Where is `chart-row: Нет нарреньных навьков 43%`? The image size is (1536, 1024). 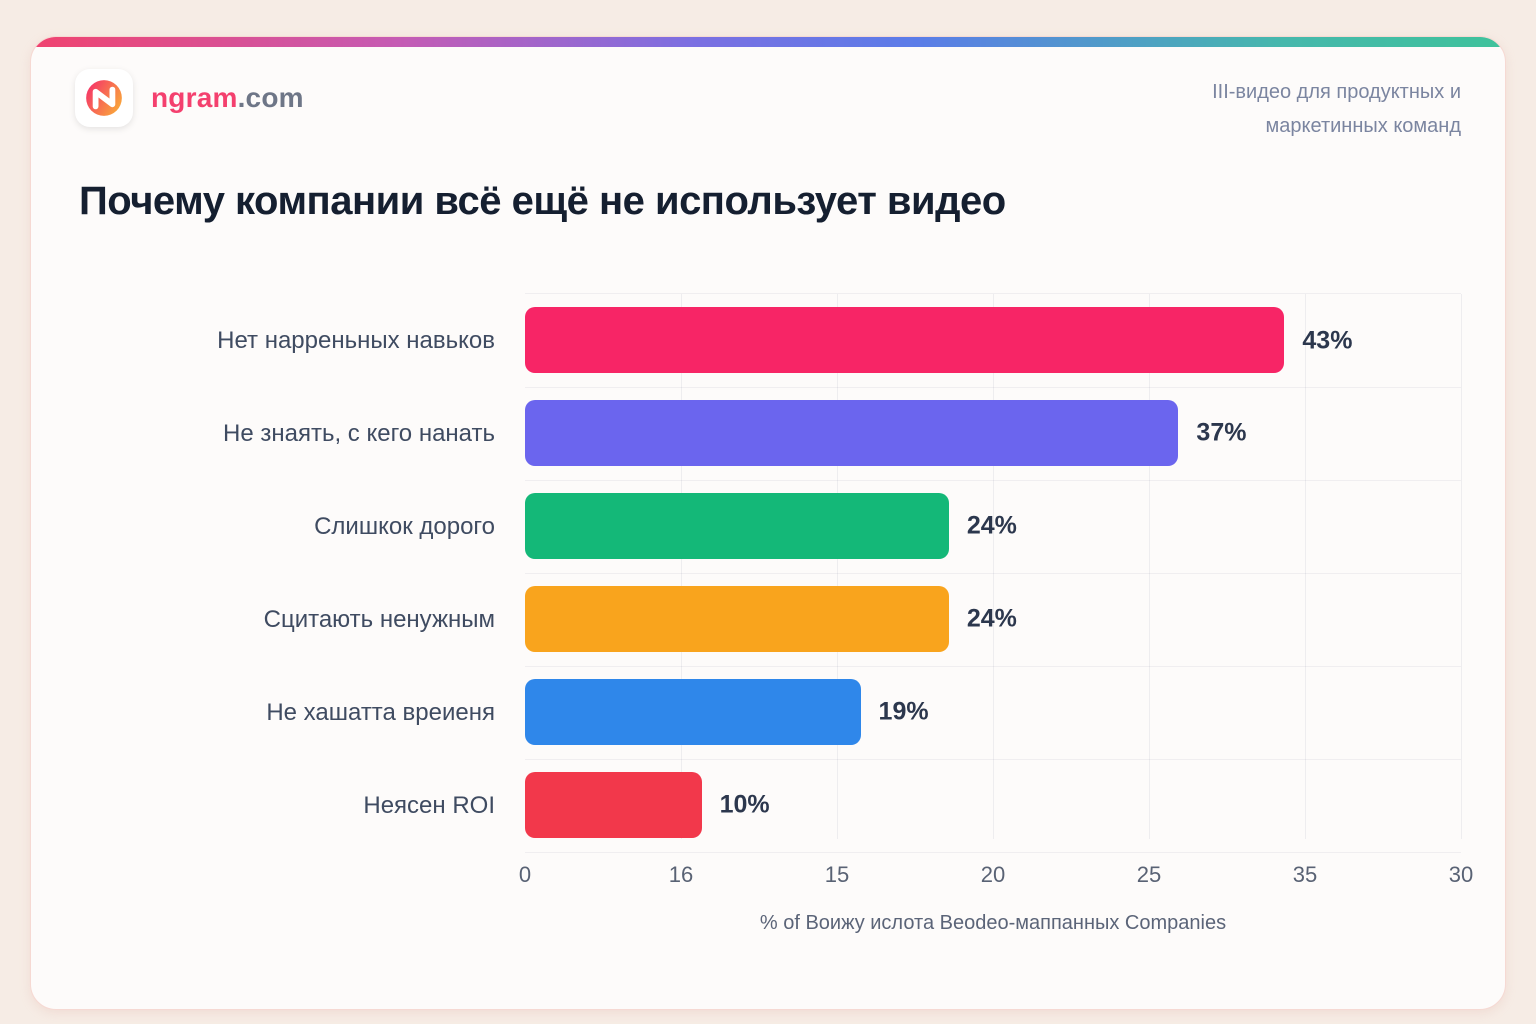 chart-row: Нет нарреньных навьков 43% is located at coordinates (768, 340).